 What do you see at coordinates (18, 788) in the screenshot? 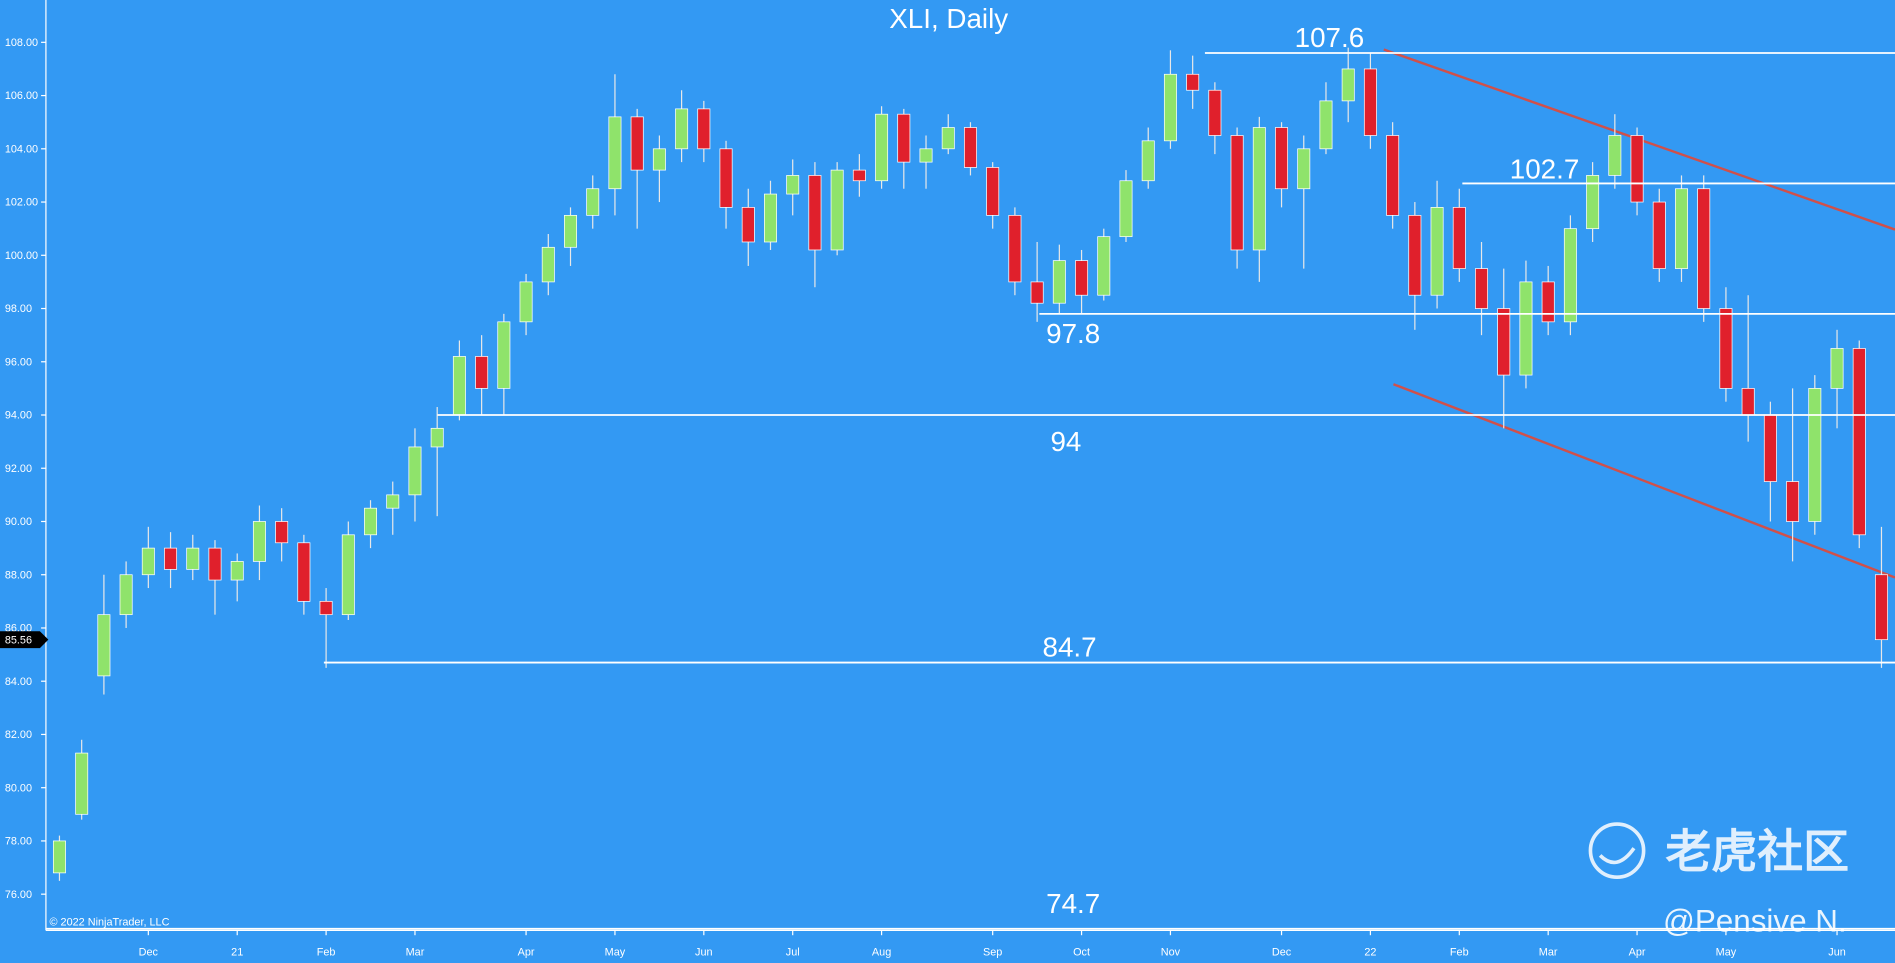
I see `y-tick-label: 80.00` at bounding box center [18, 788].